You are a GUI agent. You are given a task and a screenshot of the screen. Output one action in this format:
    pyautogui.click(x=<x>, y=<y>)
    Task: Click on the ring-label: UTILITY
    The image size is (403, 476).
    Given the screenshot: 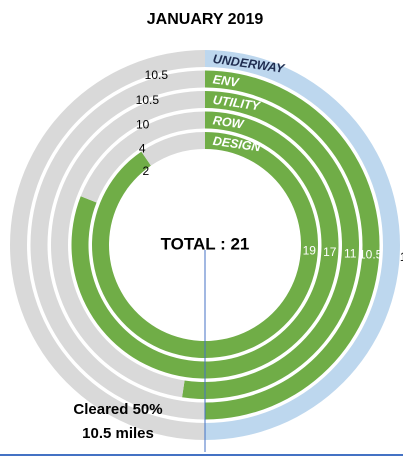 What is the action you would take?
    pyautogui.click(x=237, y=103)
    